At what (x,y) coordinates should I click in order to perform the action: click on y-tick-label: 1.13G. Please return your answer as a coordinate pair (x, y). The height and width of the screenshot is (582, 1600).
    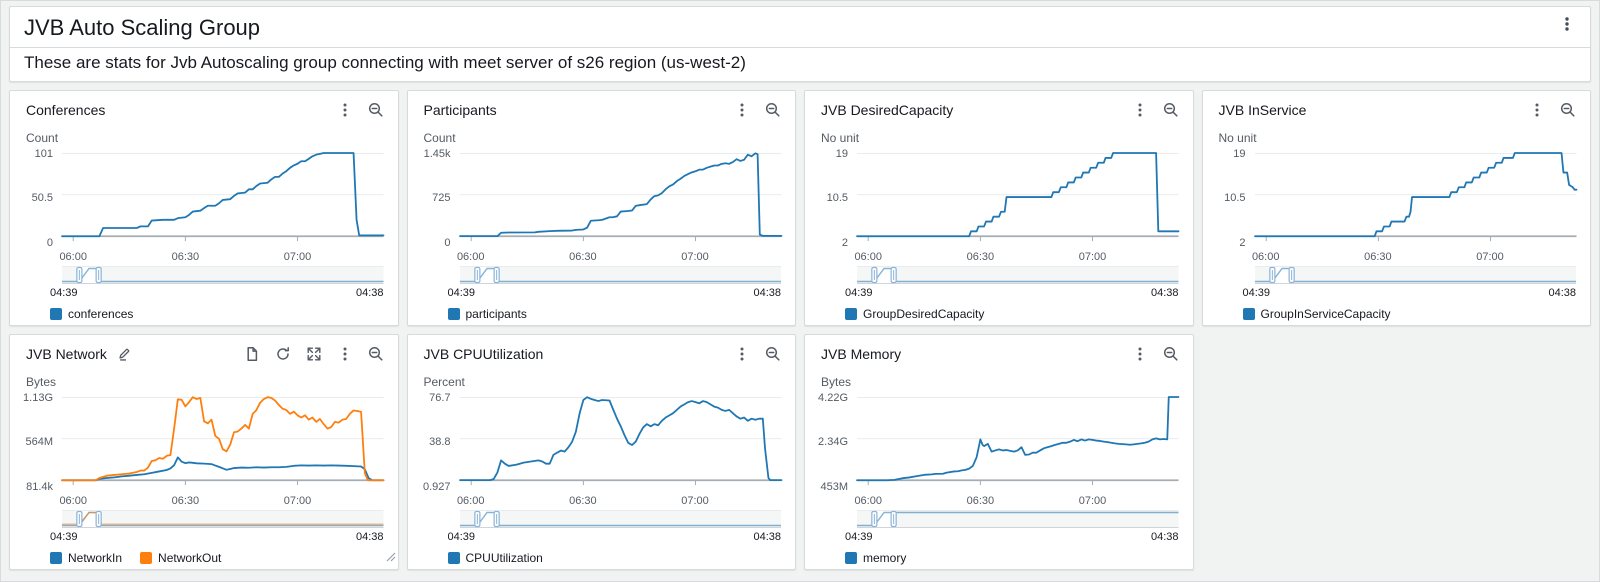
    Looking at the image, I should click on (38, 398).